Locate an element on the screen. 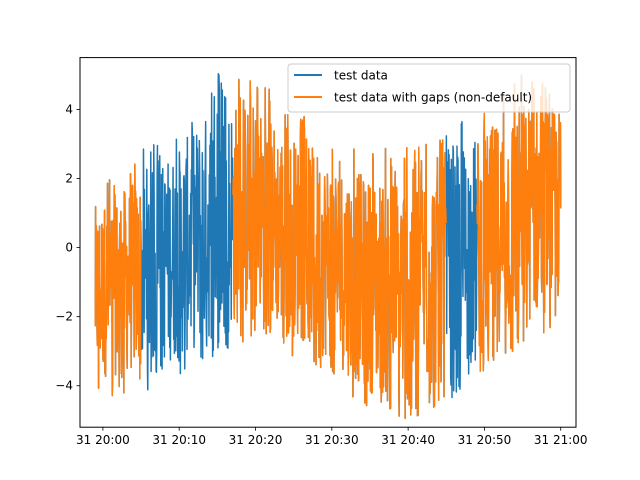  y-tick-label: −2 is located at coordinates (64, 317).